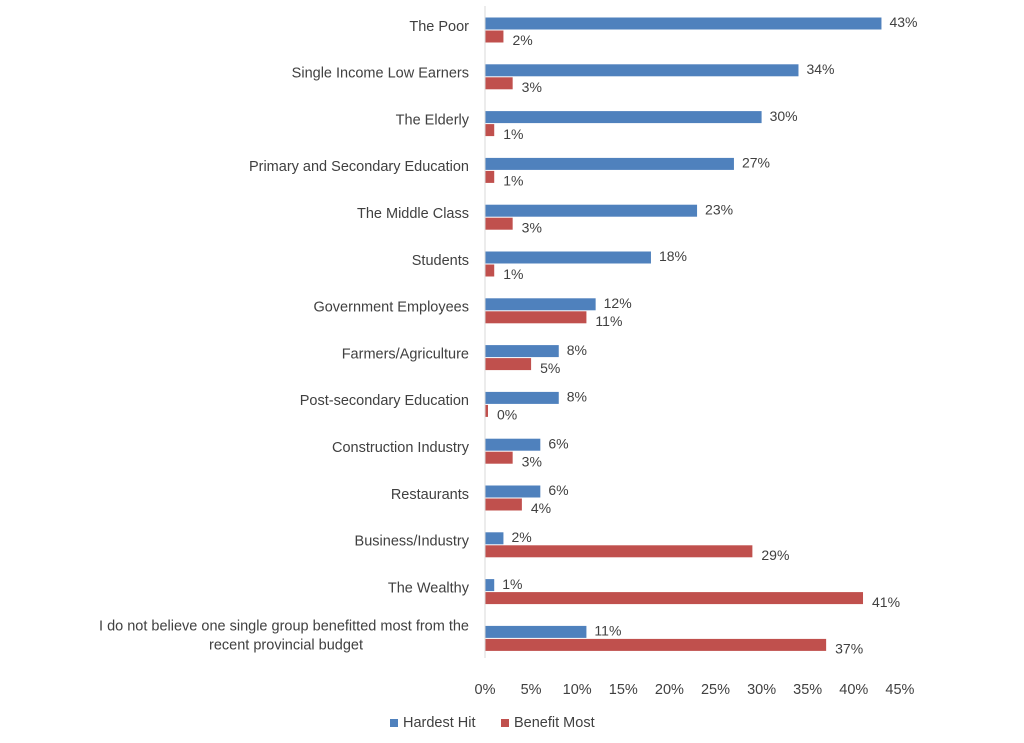 The width and height of the screenshot is (1024, 743). I want to click on data-label-hardest-hit: 18%, so click(673, 256).